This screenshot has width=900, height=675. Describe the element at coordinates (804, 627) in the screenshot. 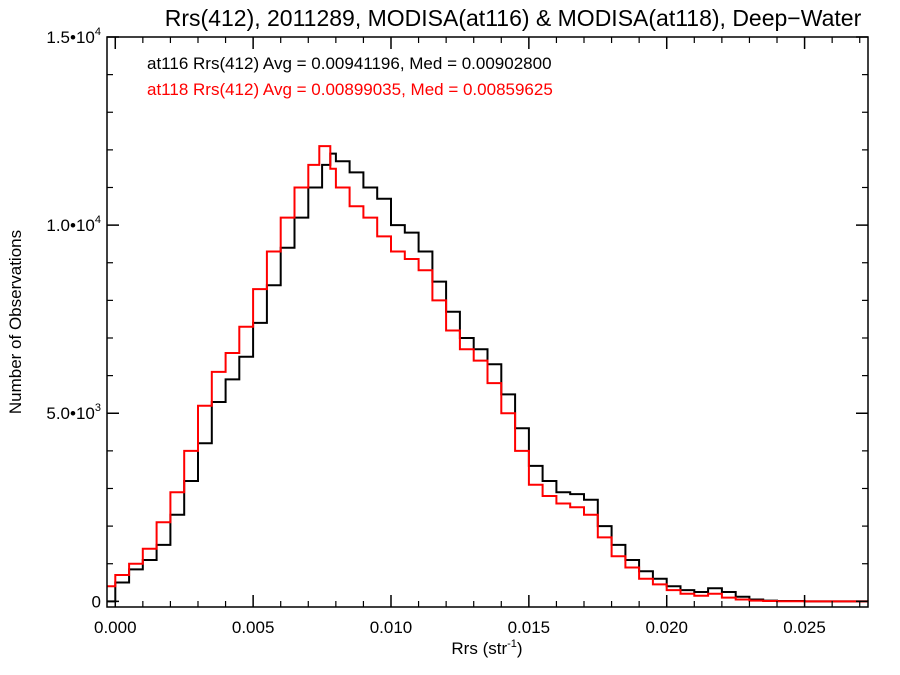

I see `x-tick-label-5: 0.025` at that location.